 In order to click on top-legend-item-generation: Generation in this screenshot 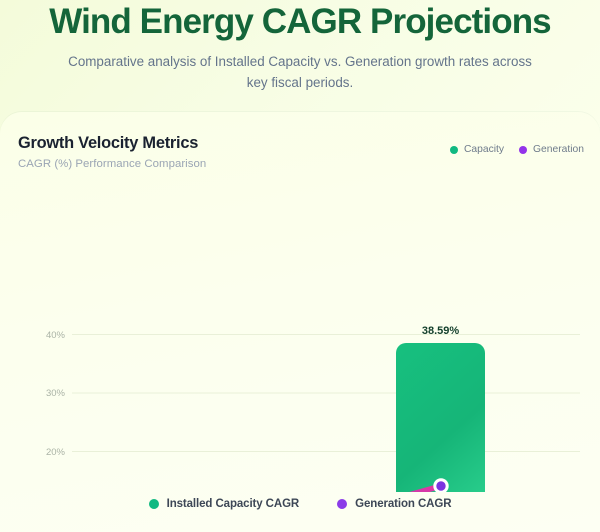, I will do `click(551, 149)`.